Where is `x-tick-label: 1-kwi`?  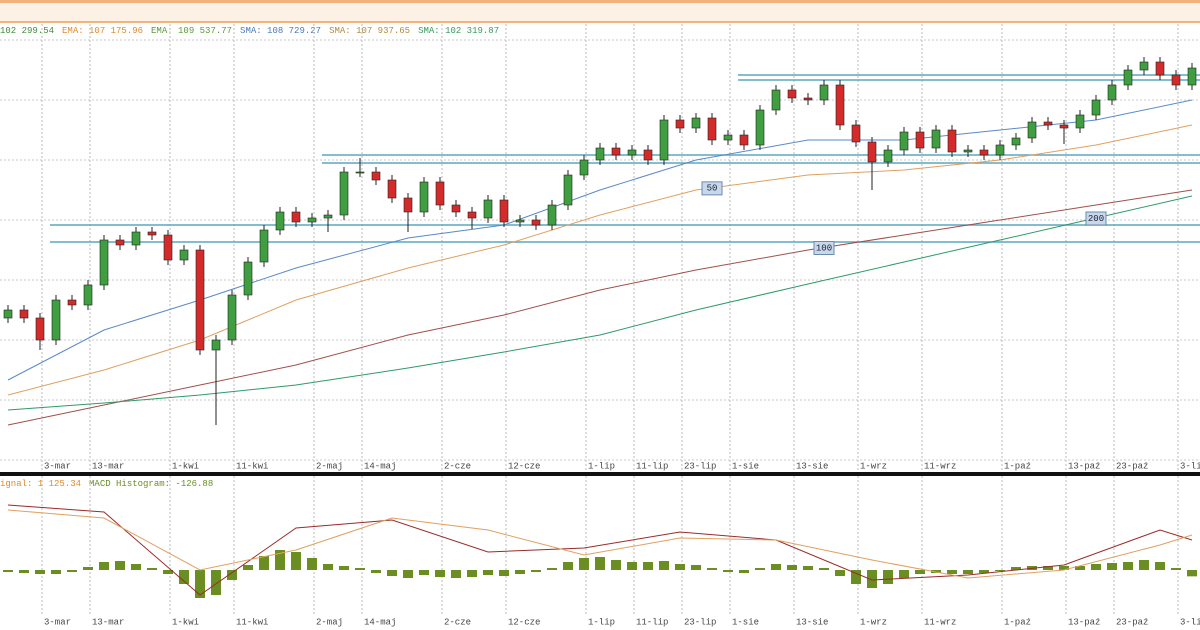 x-tick-label: 1-kwi is located at coordinates (185, 622).